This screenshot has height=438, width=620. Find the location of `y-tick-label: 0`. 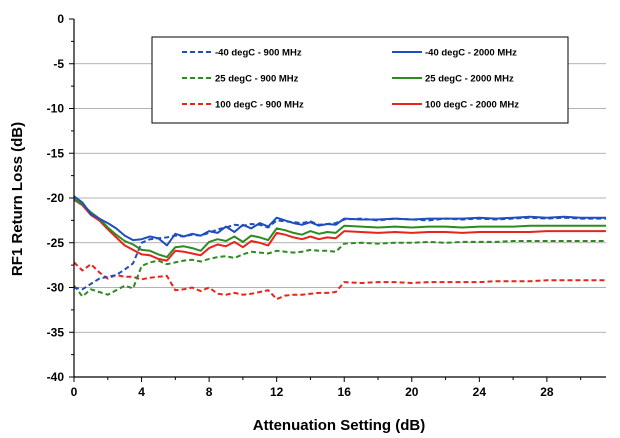

y-tick-label: 0 is located at coordinates (60, 19).